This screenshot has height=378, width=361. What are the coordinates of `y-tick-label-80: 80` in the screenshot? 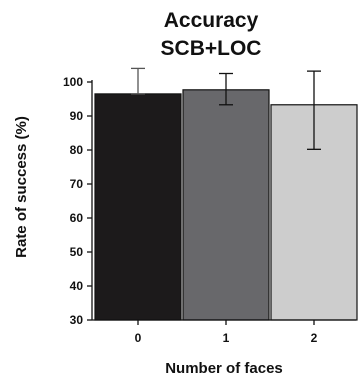 It's located at (77, 150).